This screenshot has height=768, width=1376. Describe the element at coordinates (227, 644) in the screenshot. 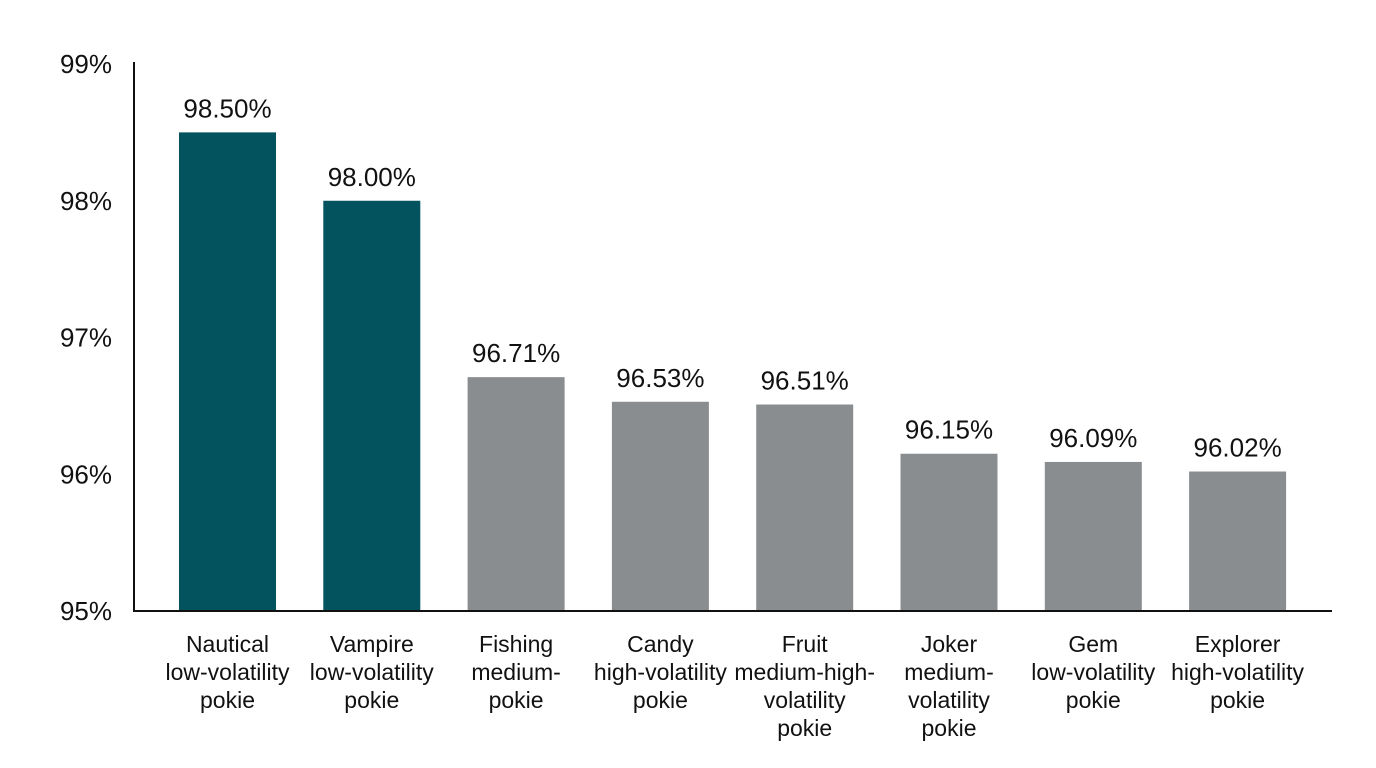

I see `x-tick-label-line: Nautical` at that location.